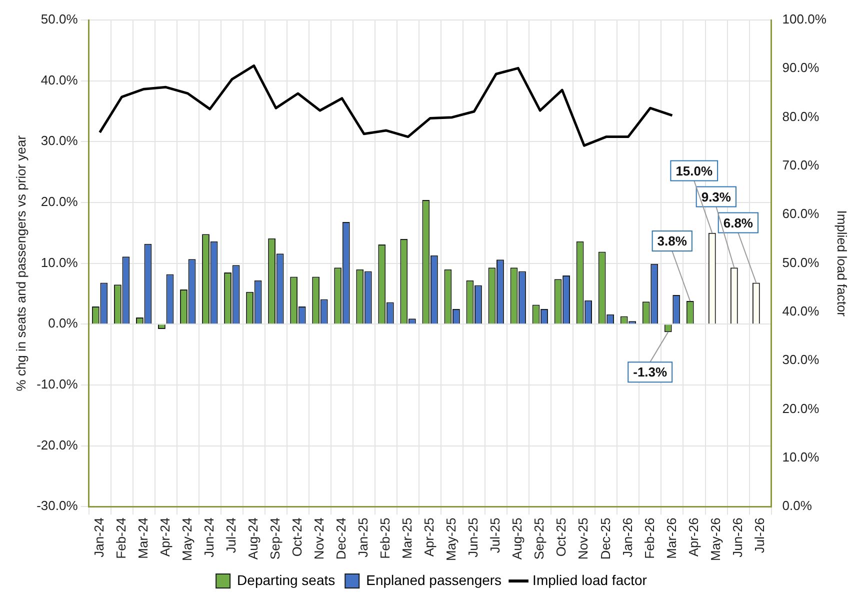 Image resolution: width=863 pixels, height=603 pixels. I want to click on y-tick-label: 10.0%, so click(59, 262).